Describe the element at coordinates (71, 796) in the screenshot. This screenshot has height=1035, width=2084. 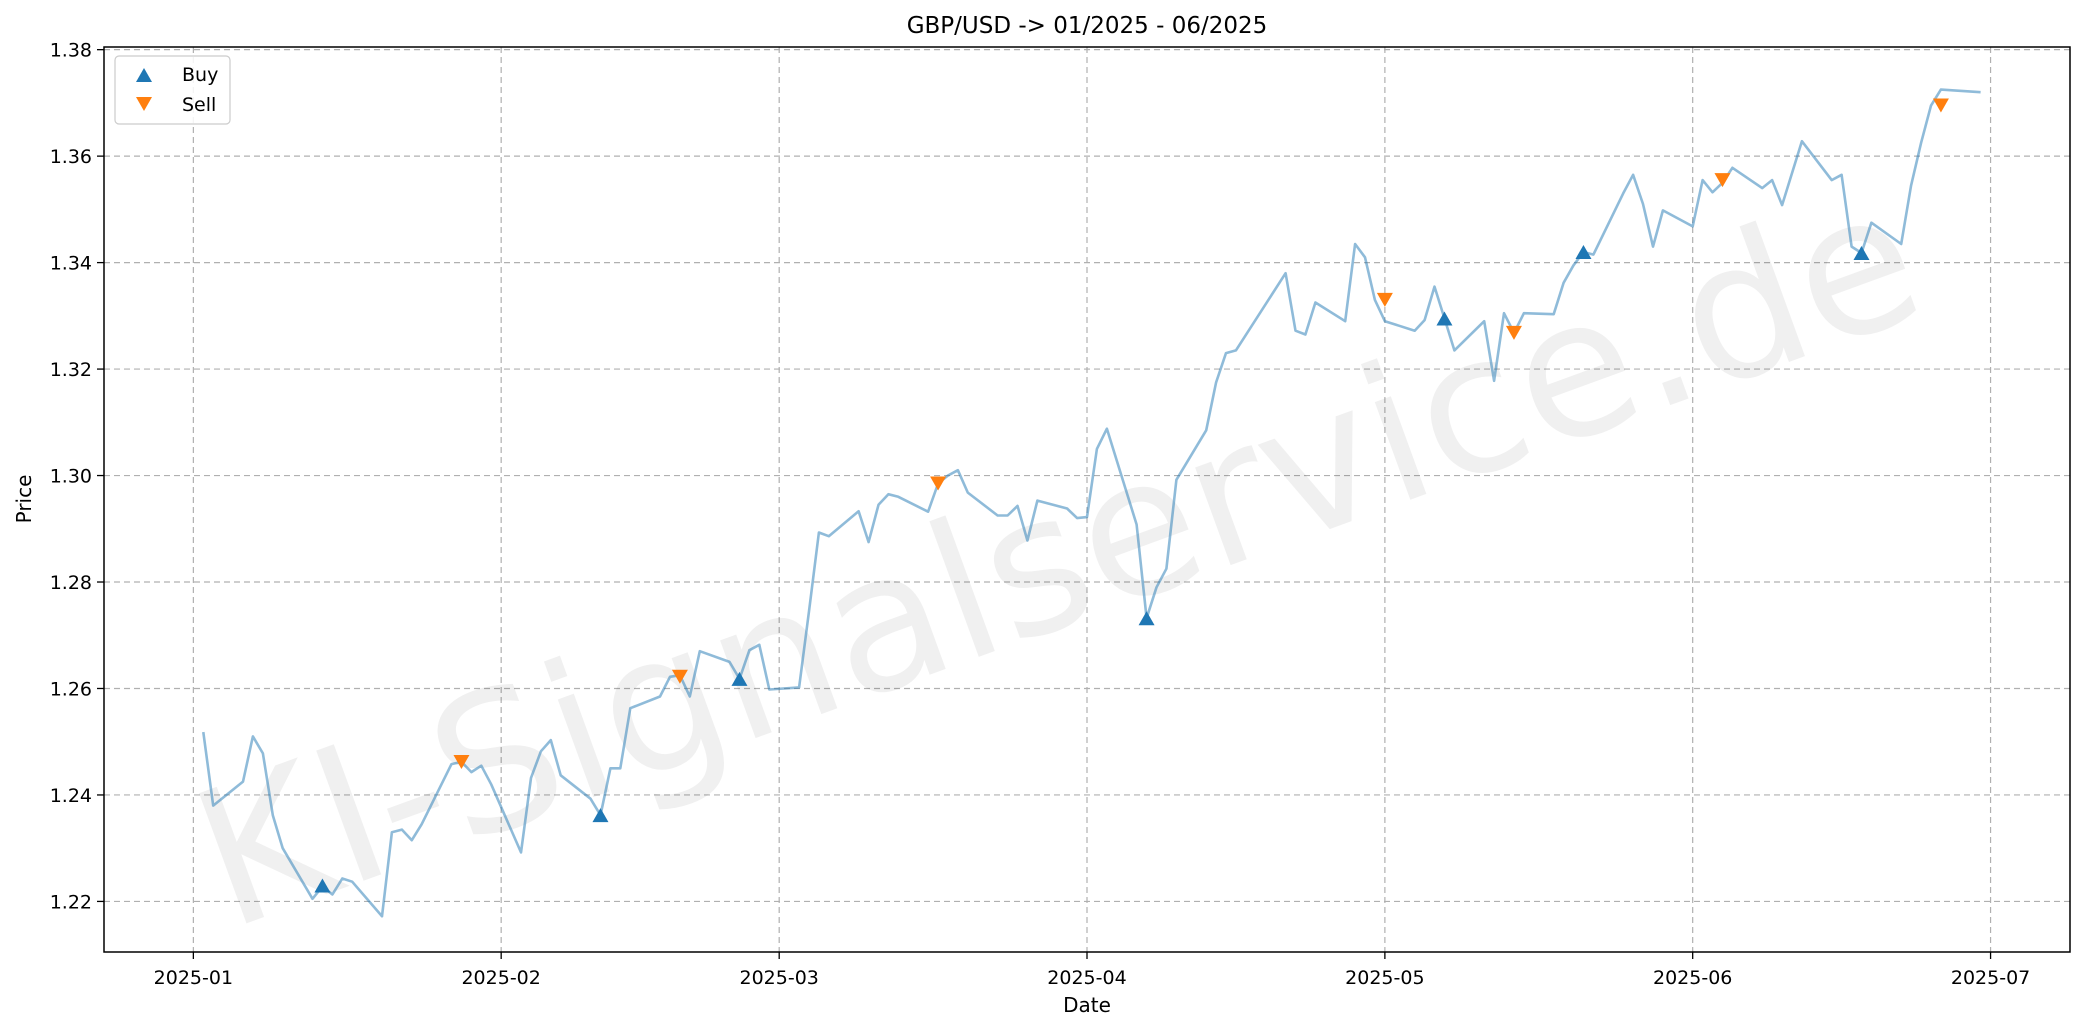
I see `y-tick-label: 1.24` at that location.